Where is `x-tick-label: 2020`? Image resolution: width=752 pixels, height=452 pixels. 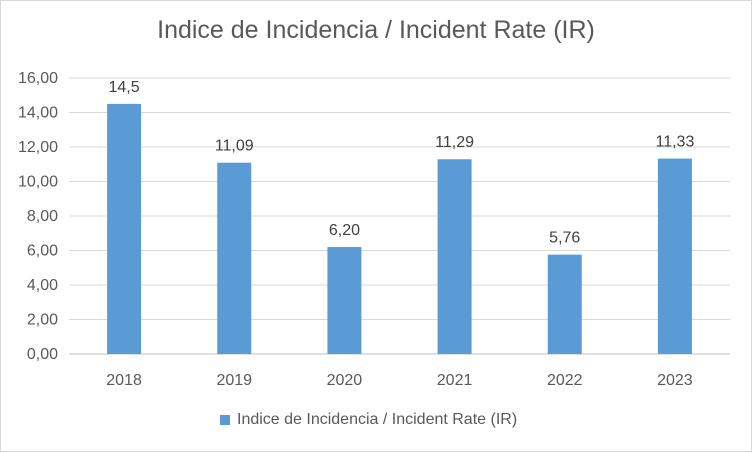
x-tick-label: 2020 is located at coordinates (345, 380).